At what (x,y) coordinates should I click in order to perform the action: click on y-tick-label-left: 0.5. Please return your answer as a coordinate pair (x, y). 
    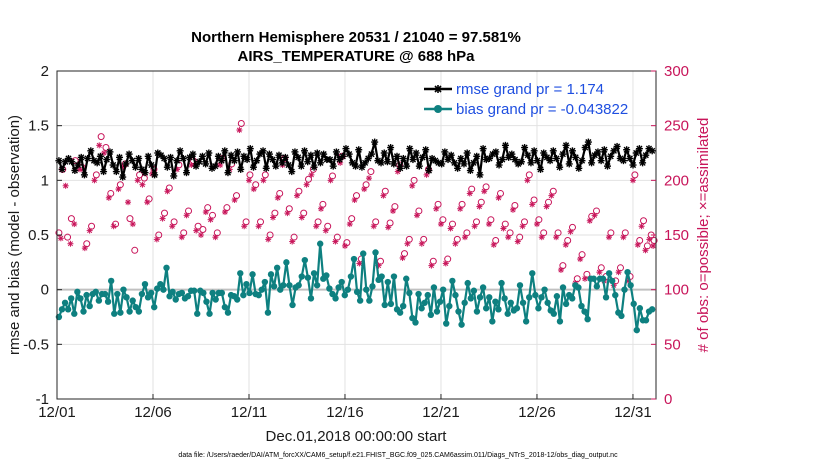
    Looking at the image, I should click on (38, 235).